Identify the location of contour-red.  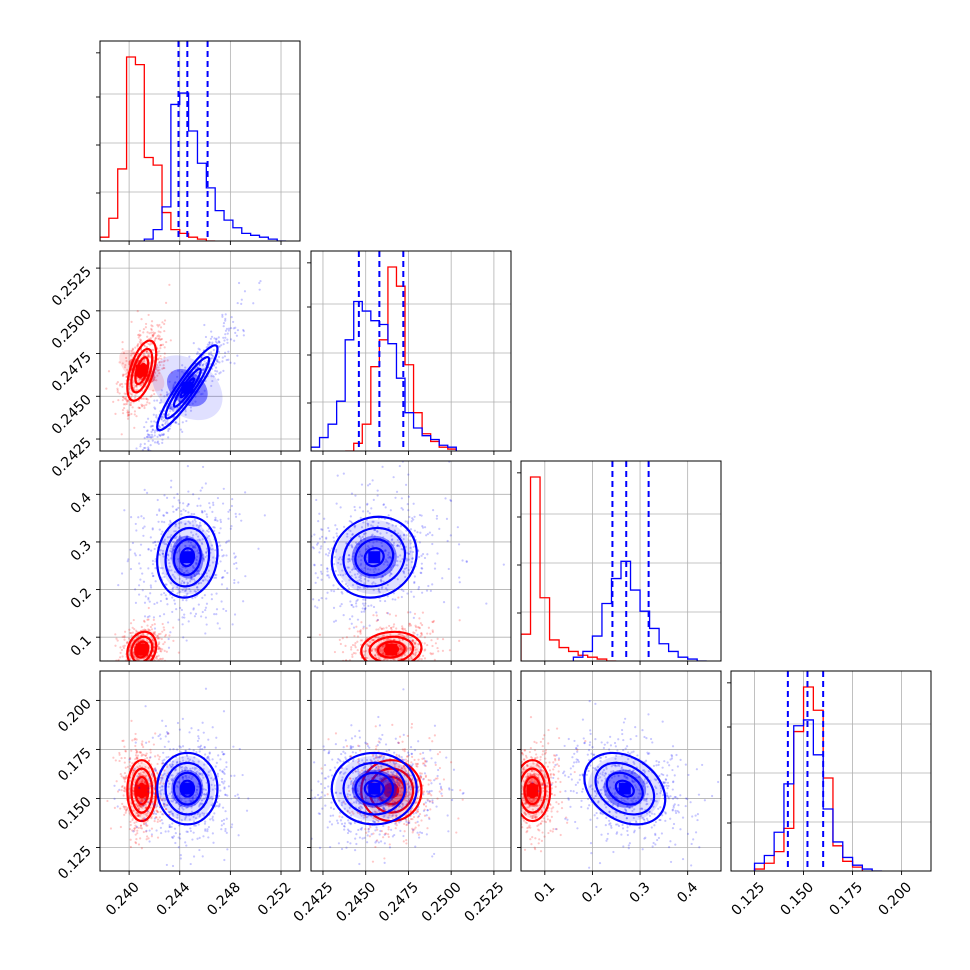
(142, 371).